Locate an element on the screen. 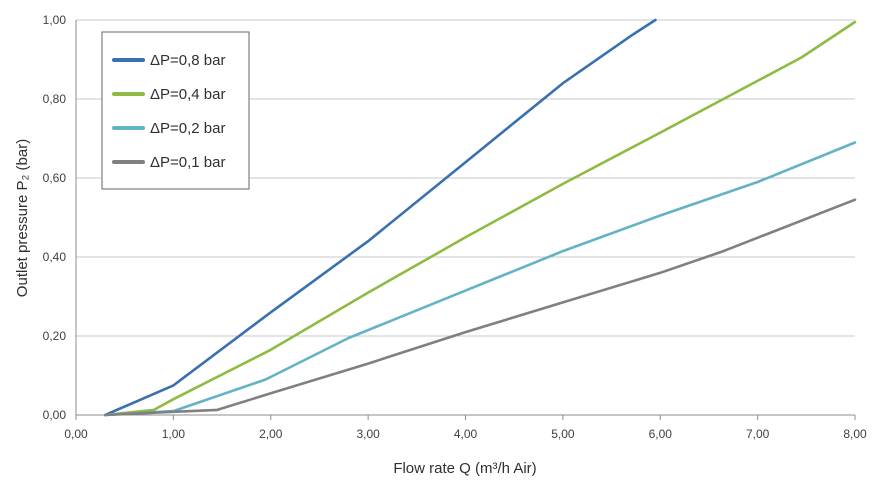  y-tick-label: 1,00 is located at coordinates (55, 20).